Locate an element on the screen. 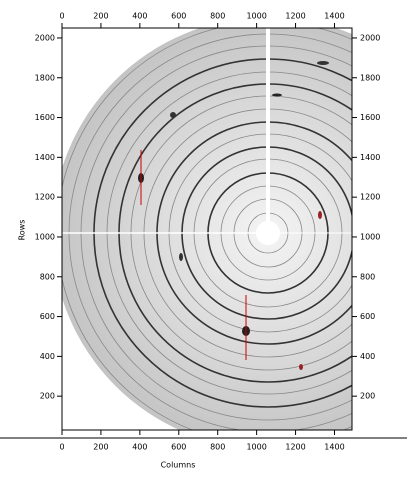  y-tick-label: 400 is located at coordinates (47, 356).